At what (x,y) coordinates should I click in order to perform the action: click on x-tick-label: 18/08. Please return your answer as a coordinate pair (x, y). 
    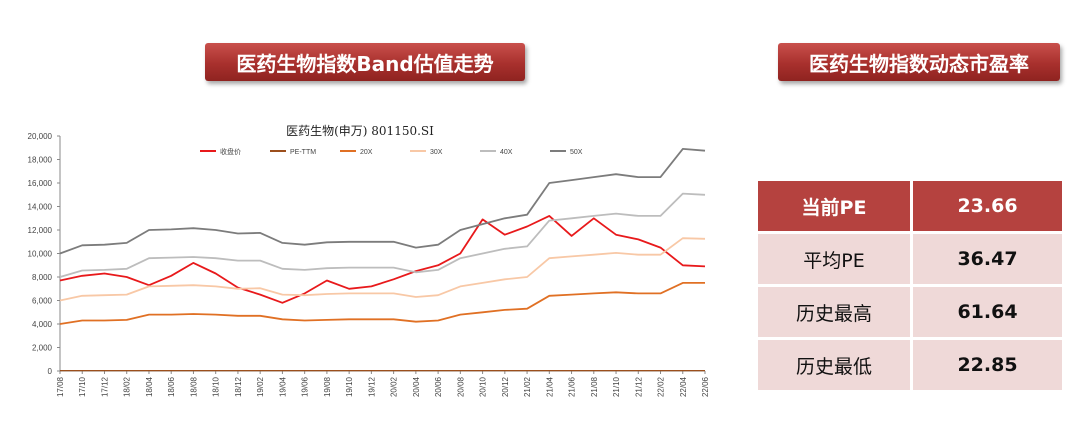
    Looking at the image, I should click on (193, 386).